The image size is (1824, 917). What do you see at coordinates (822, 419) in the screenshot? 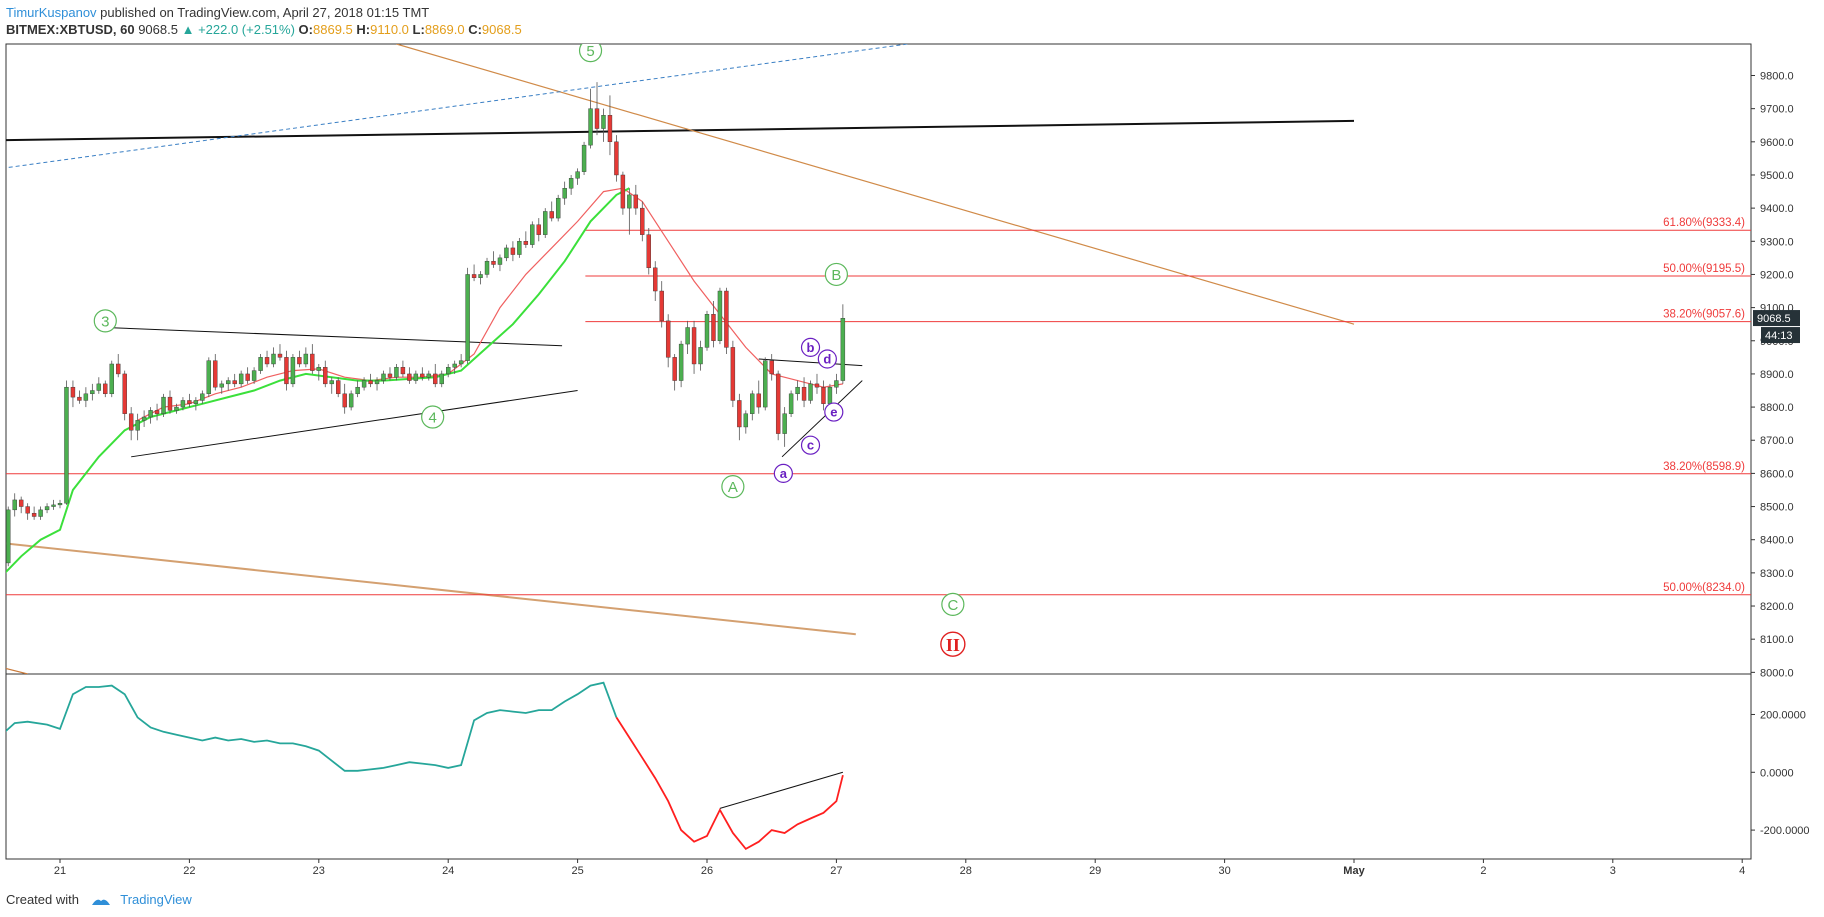
I see `trend-line-flag-lower` at bounding box center [822, 419].